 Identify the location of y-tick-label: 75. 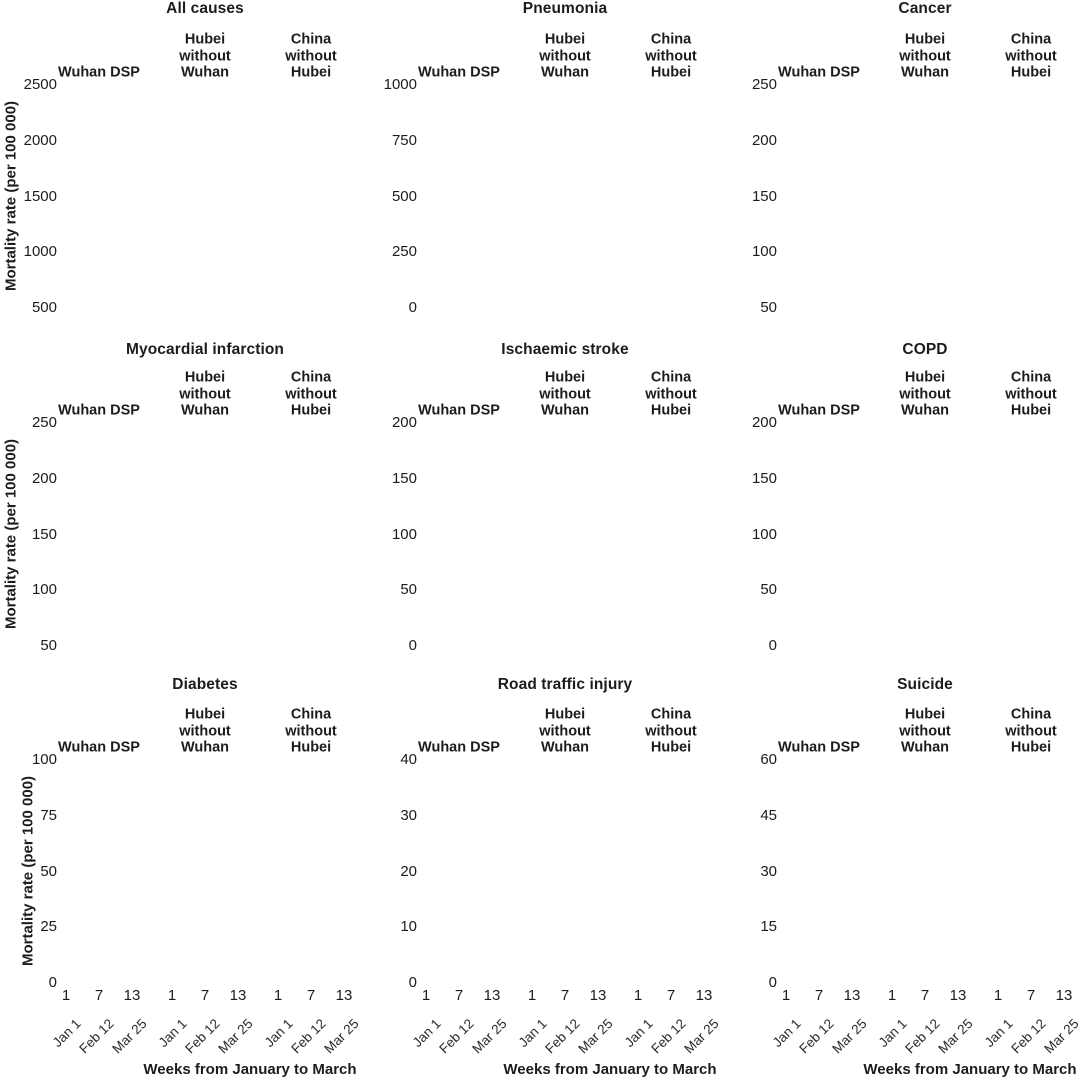
(48, 815).